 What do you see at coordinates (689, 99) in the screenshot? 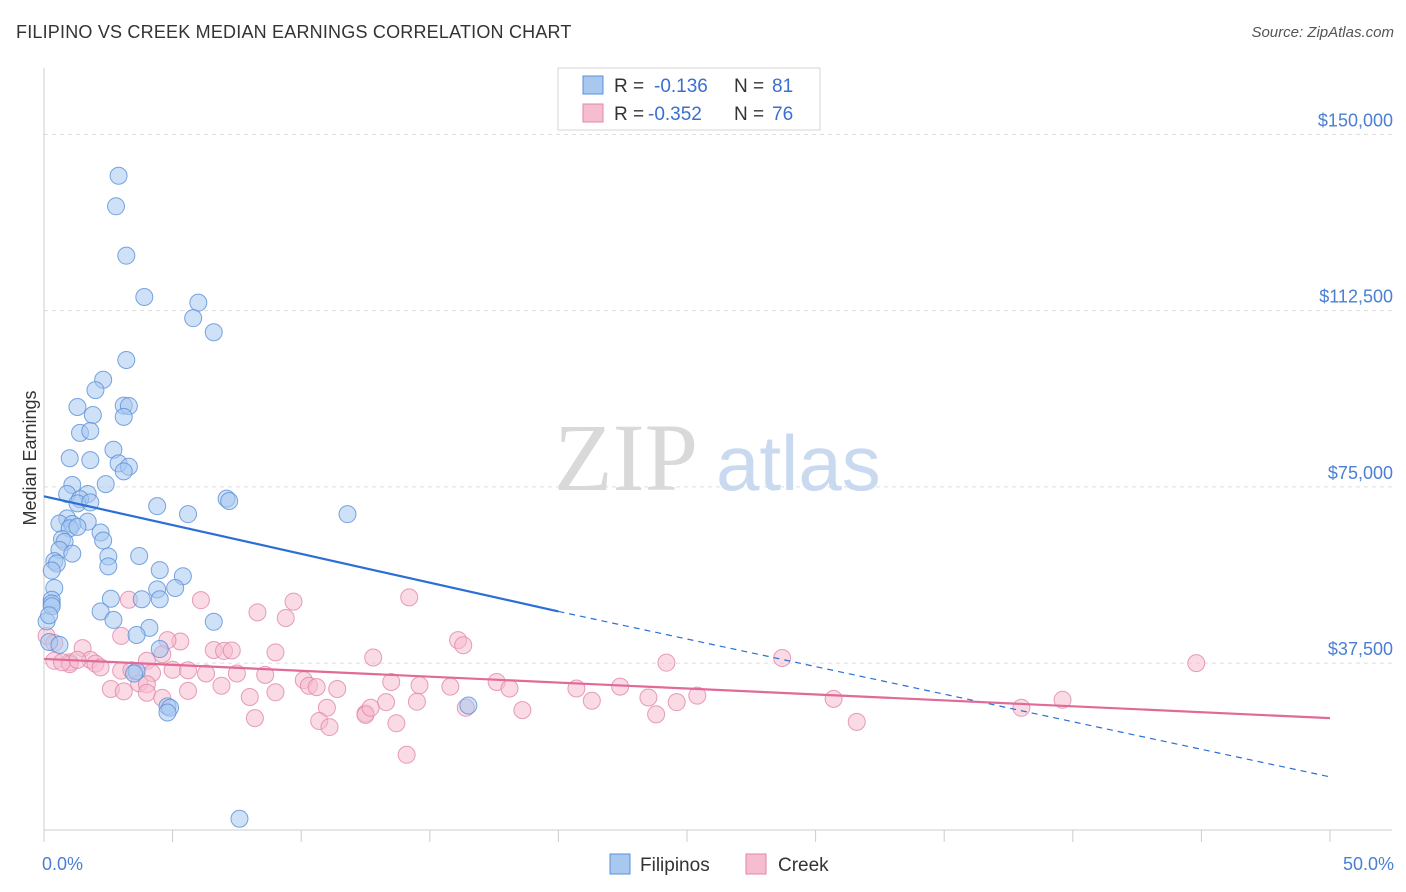
I see `legend: R = -0.136 N = 81 R = -0.352 N = 76` at bounding box center [689, 99].